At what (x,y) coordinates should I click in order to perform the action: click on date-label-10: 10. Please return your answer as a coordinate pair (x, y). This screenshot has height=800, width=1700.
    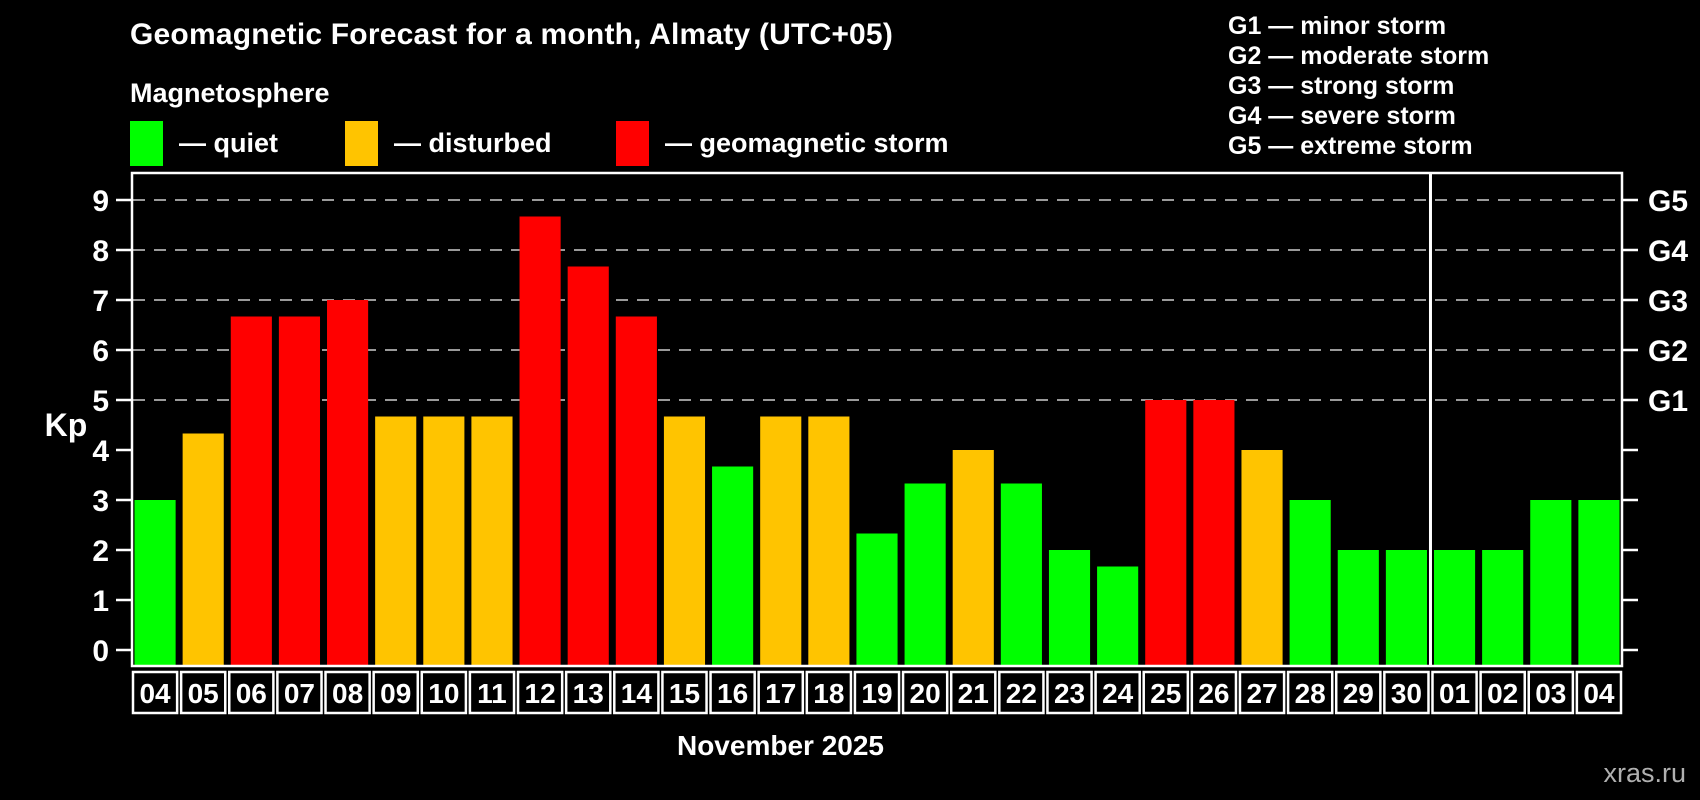
    Looking at the image, I should click on (443, 693).